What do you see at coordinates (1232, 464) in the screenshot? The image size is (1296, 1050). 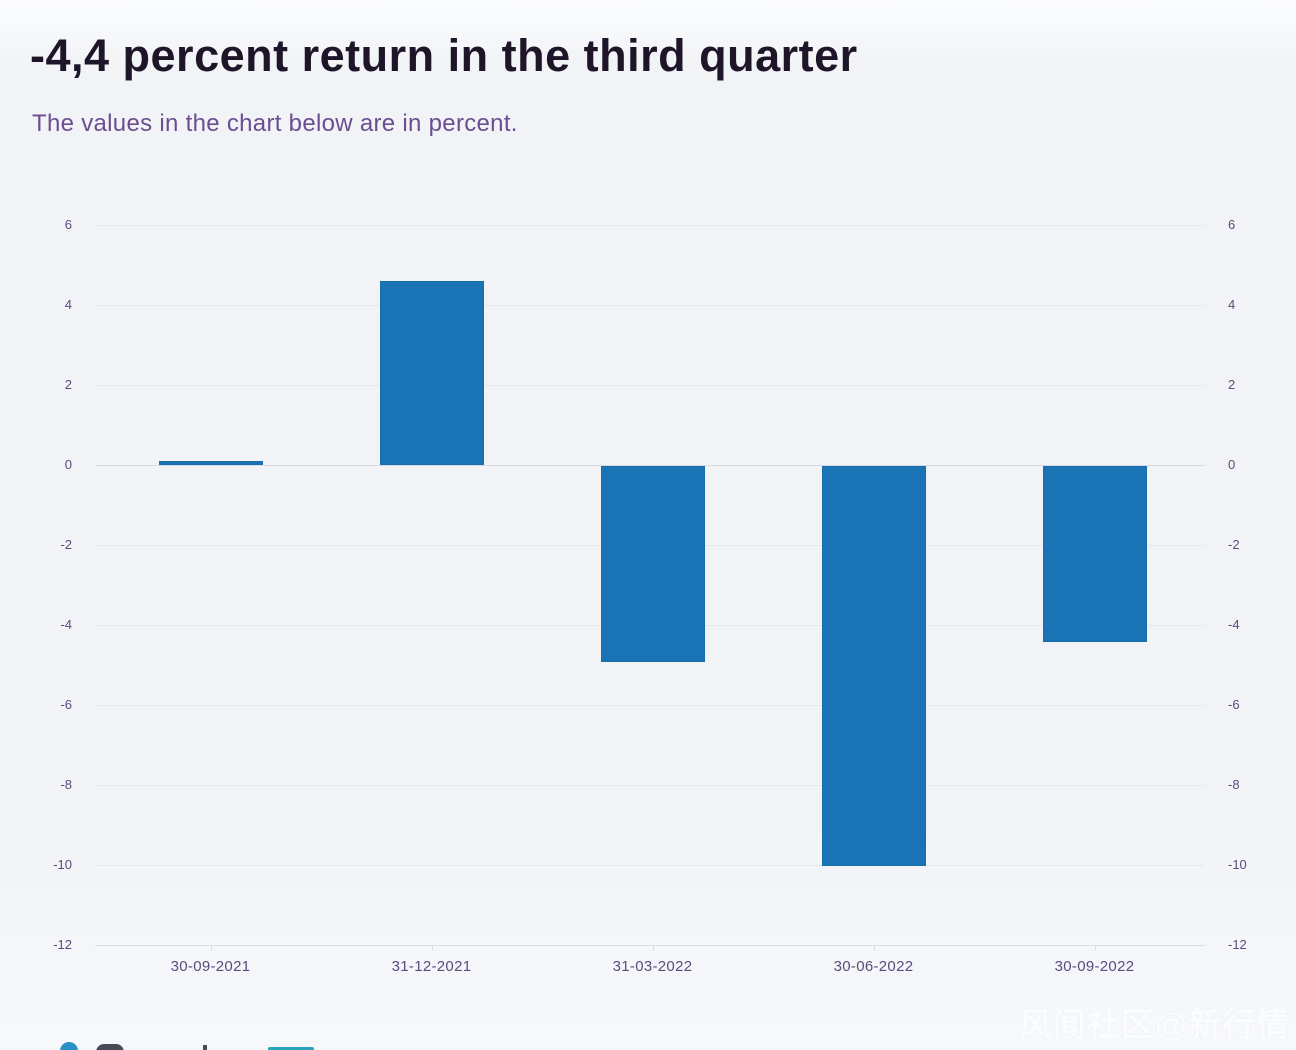 I see `y-axis-label-right: 0` at bounding box center [1232, 464].